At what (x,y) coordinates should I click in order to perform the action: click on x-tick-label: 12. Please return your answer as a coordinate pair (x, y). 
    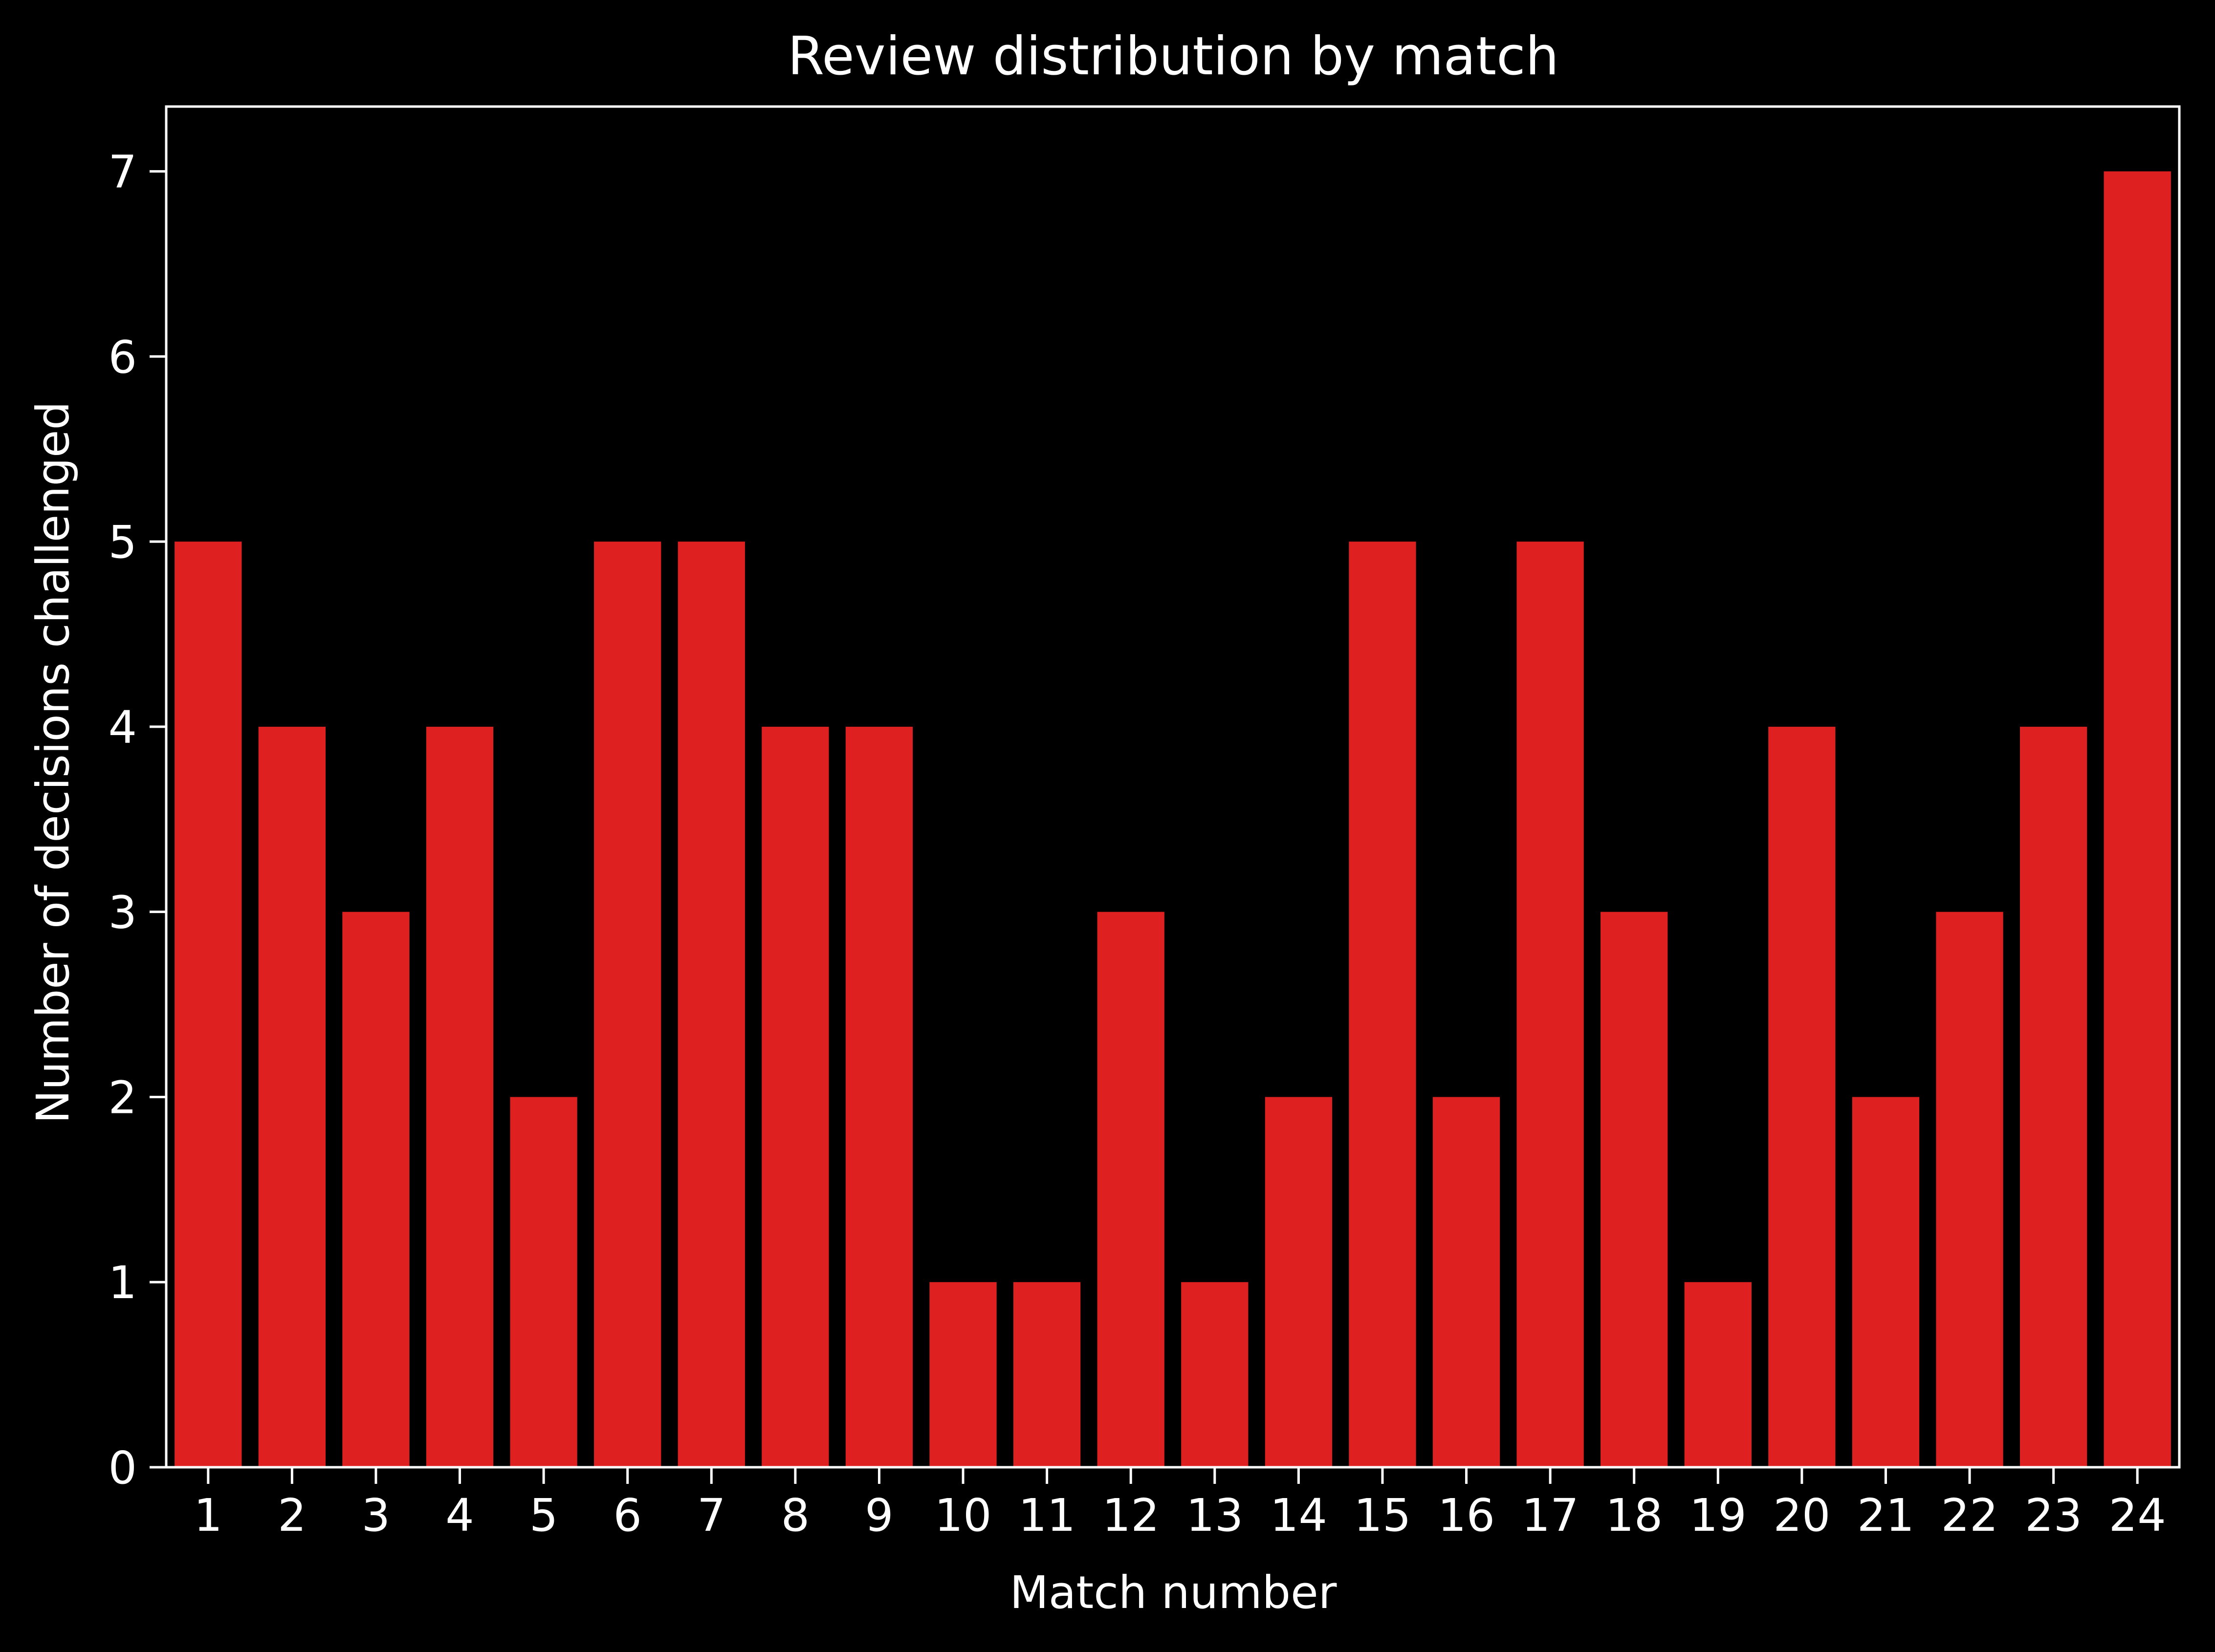
    Looking at the image, I should click on (1131, 1515).